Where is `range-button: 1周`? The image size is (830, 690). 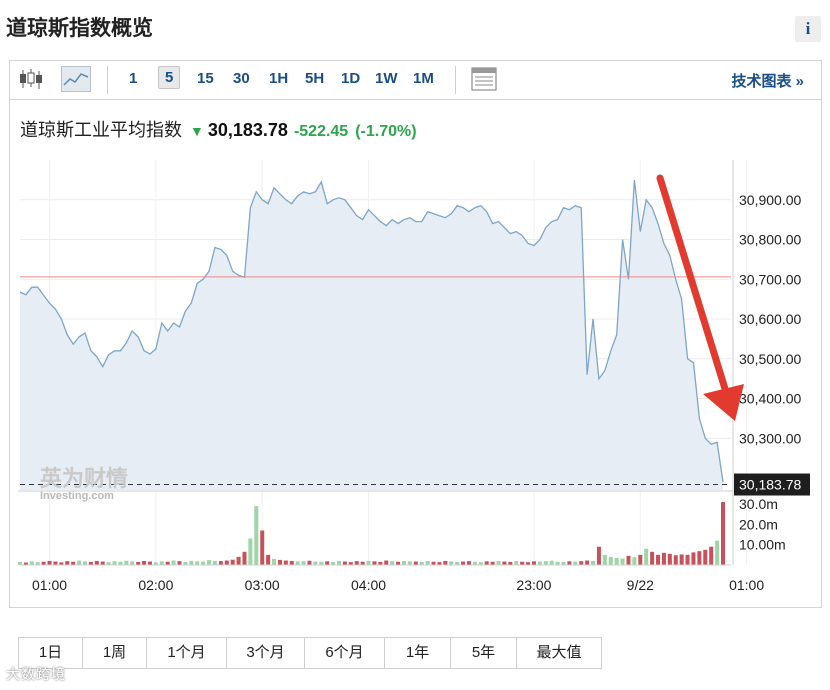 range-button: 1周 is located at coordinates (115, 653).